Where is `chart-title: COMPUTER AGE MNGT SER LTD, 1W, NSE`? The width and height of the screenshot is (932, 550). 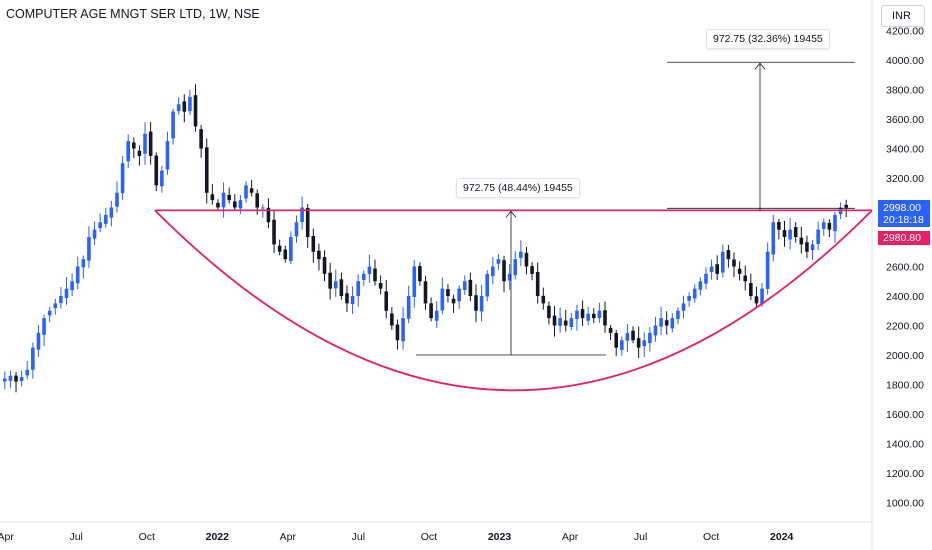 chart-title: COMPUTER AGE MNGT SER LTD, 1W, NSE is located at coordinates (133, 14).